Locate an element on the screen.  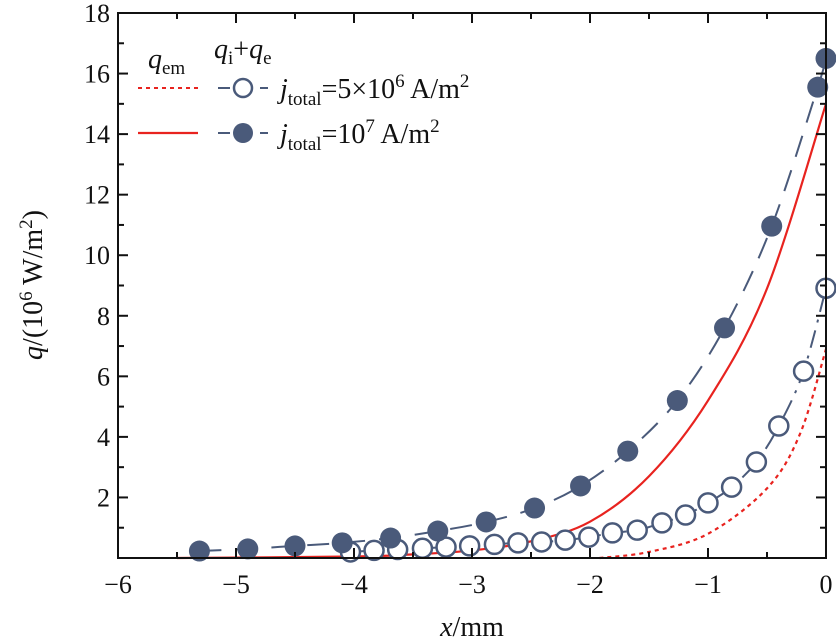
x-tick-label: −5 is located at coordinates (236, 584).